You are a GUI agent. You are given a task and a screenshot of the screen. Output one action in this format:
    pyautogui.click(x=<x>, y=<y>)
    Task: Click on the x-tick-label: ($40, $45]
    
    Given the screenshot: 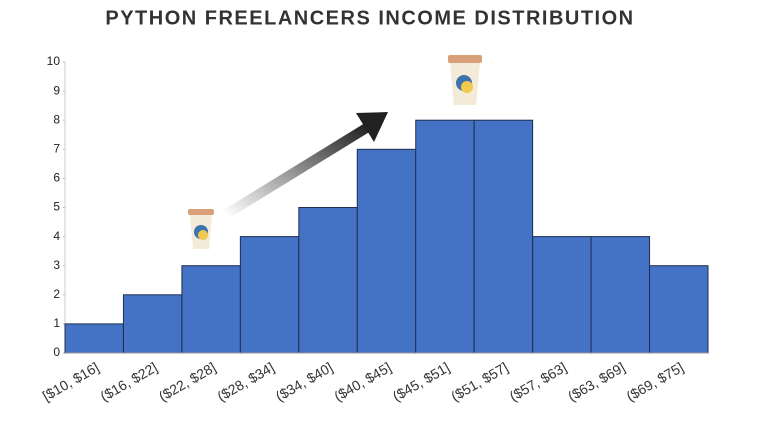 What is the action you would take?
    pyautogui.click(x=362, y=381)
    